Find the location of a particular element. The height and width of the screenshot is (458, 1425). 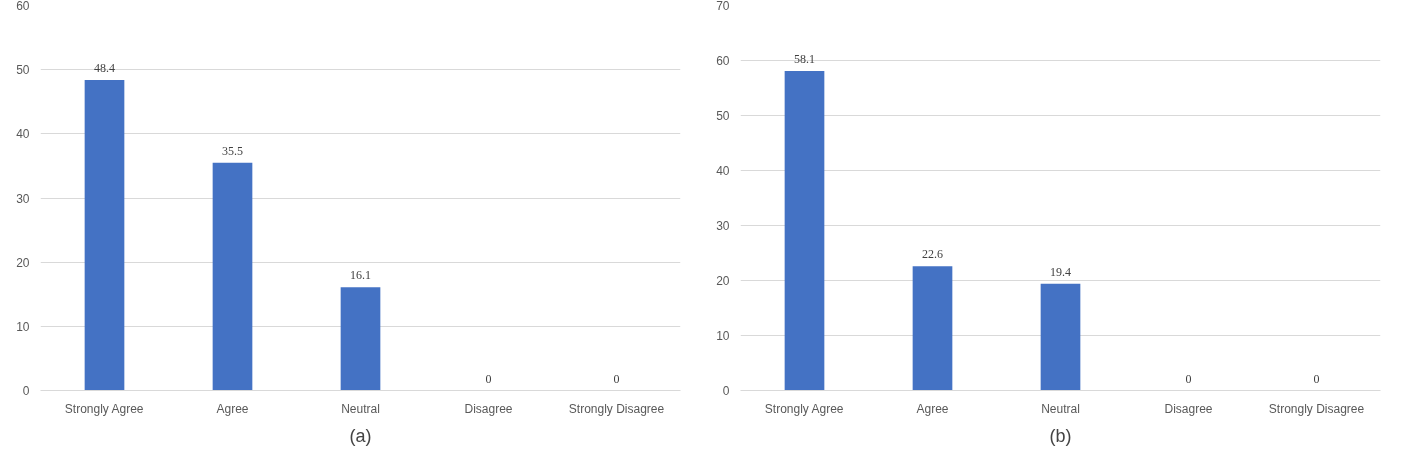

data-label: 22.6 is located at coordinates (932, 254).